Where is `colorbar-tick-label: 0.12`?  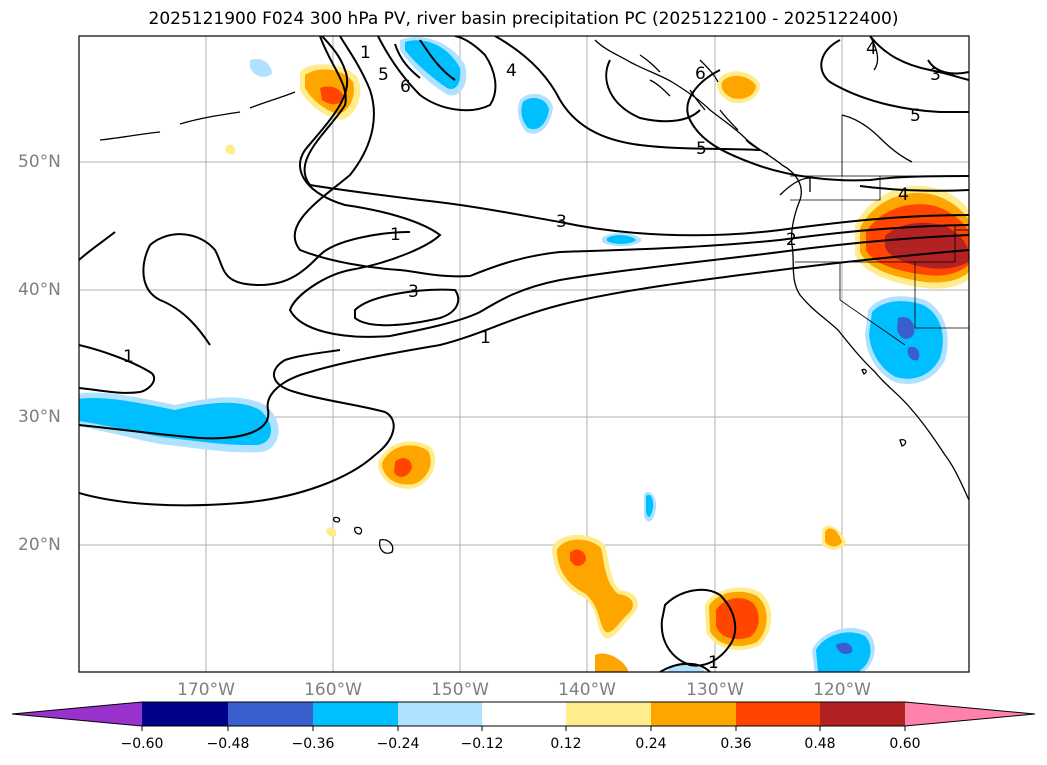
colorbar-tick-label: 0.12 is located at coordinates (566, 744).